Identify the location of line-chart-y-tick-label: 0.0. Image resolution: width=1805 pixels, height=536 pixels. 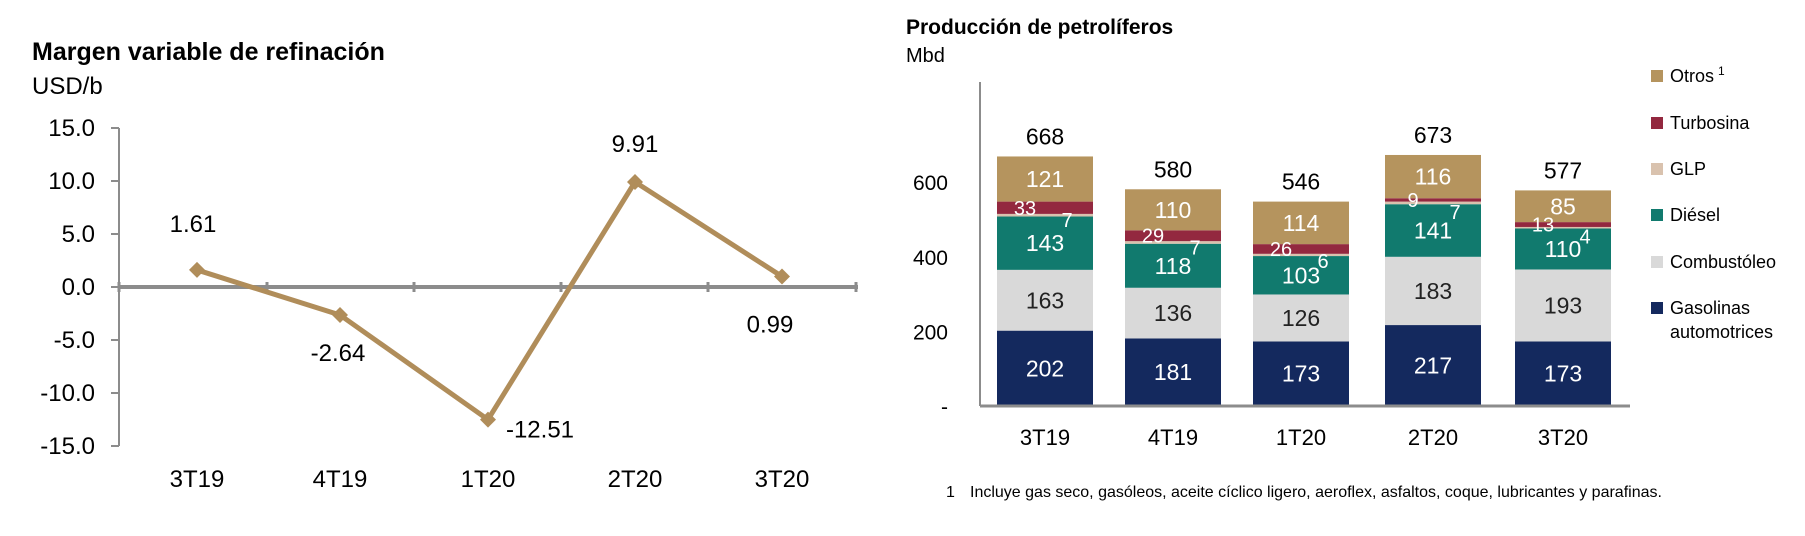
(78, 287).